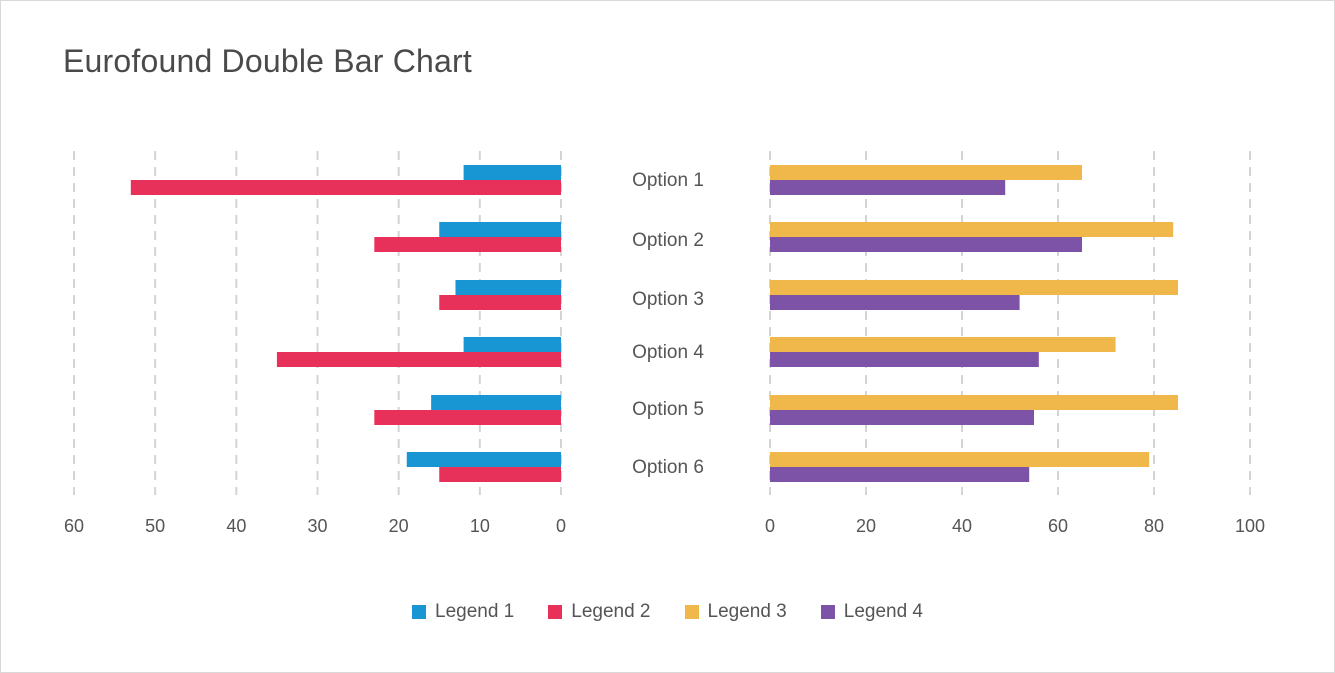  What do you see at coordinates (667, 612) in the screenshot?
I see `chart-legend: Legend 1 Legend 2 Legend 3 Legend 4` at bounding box center [667, 612].